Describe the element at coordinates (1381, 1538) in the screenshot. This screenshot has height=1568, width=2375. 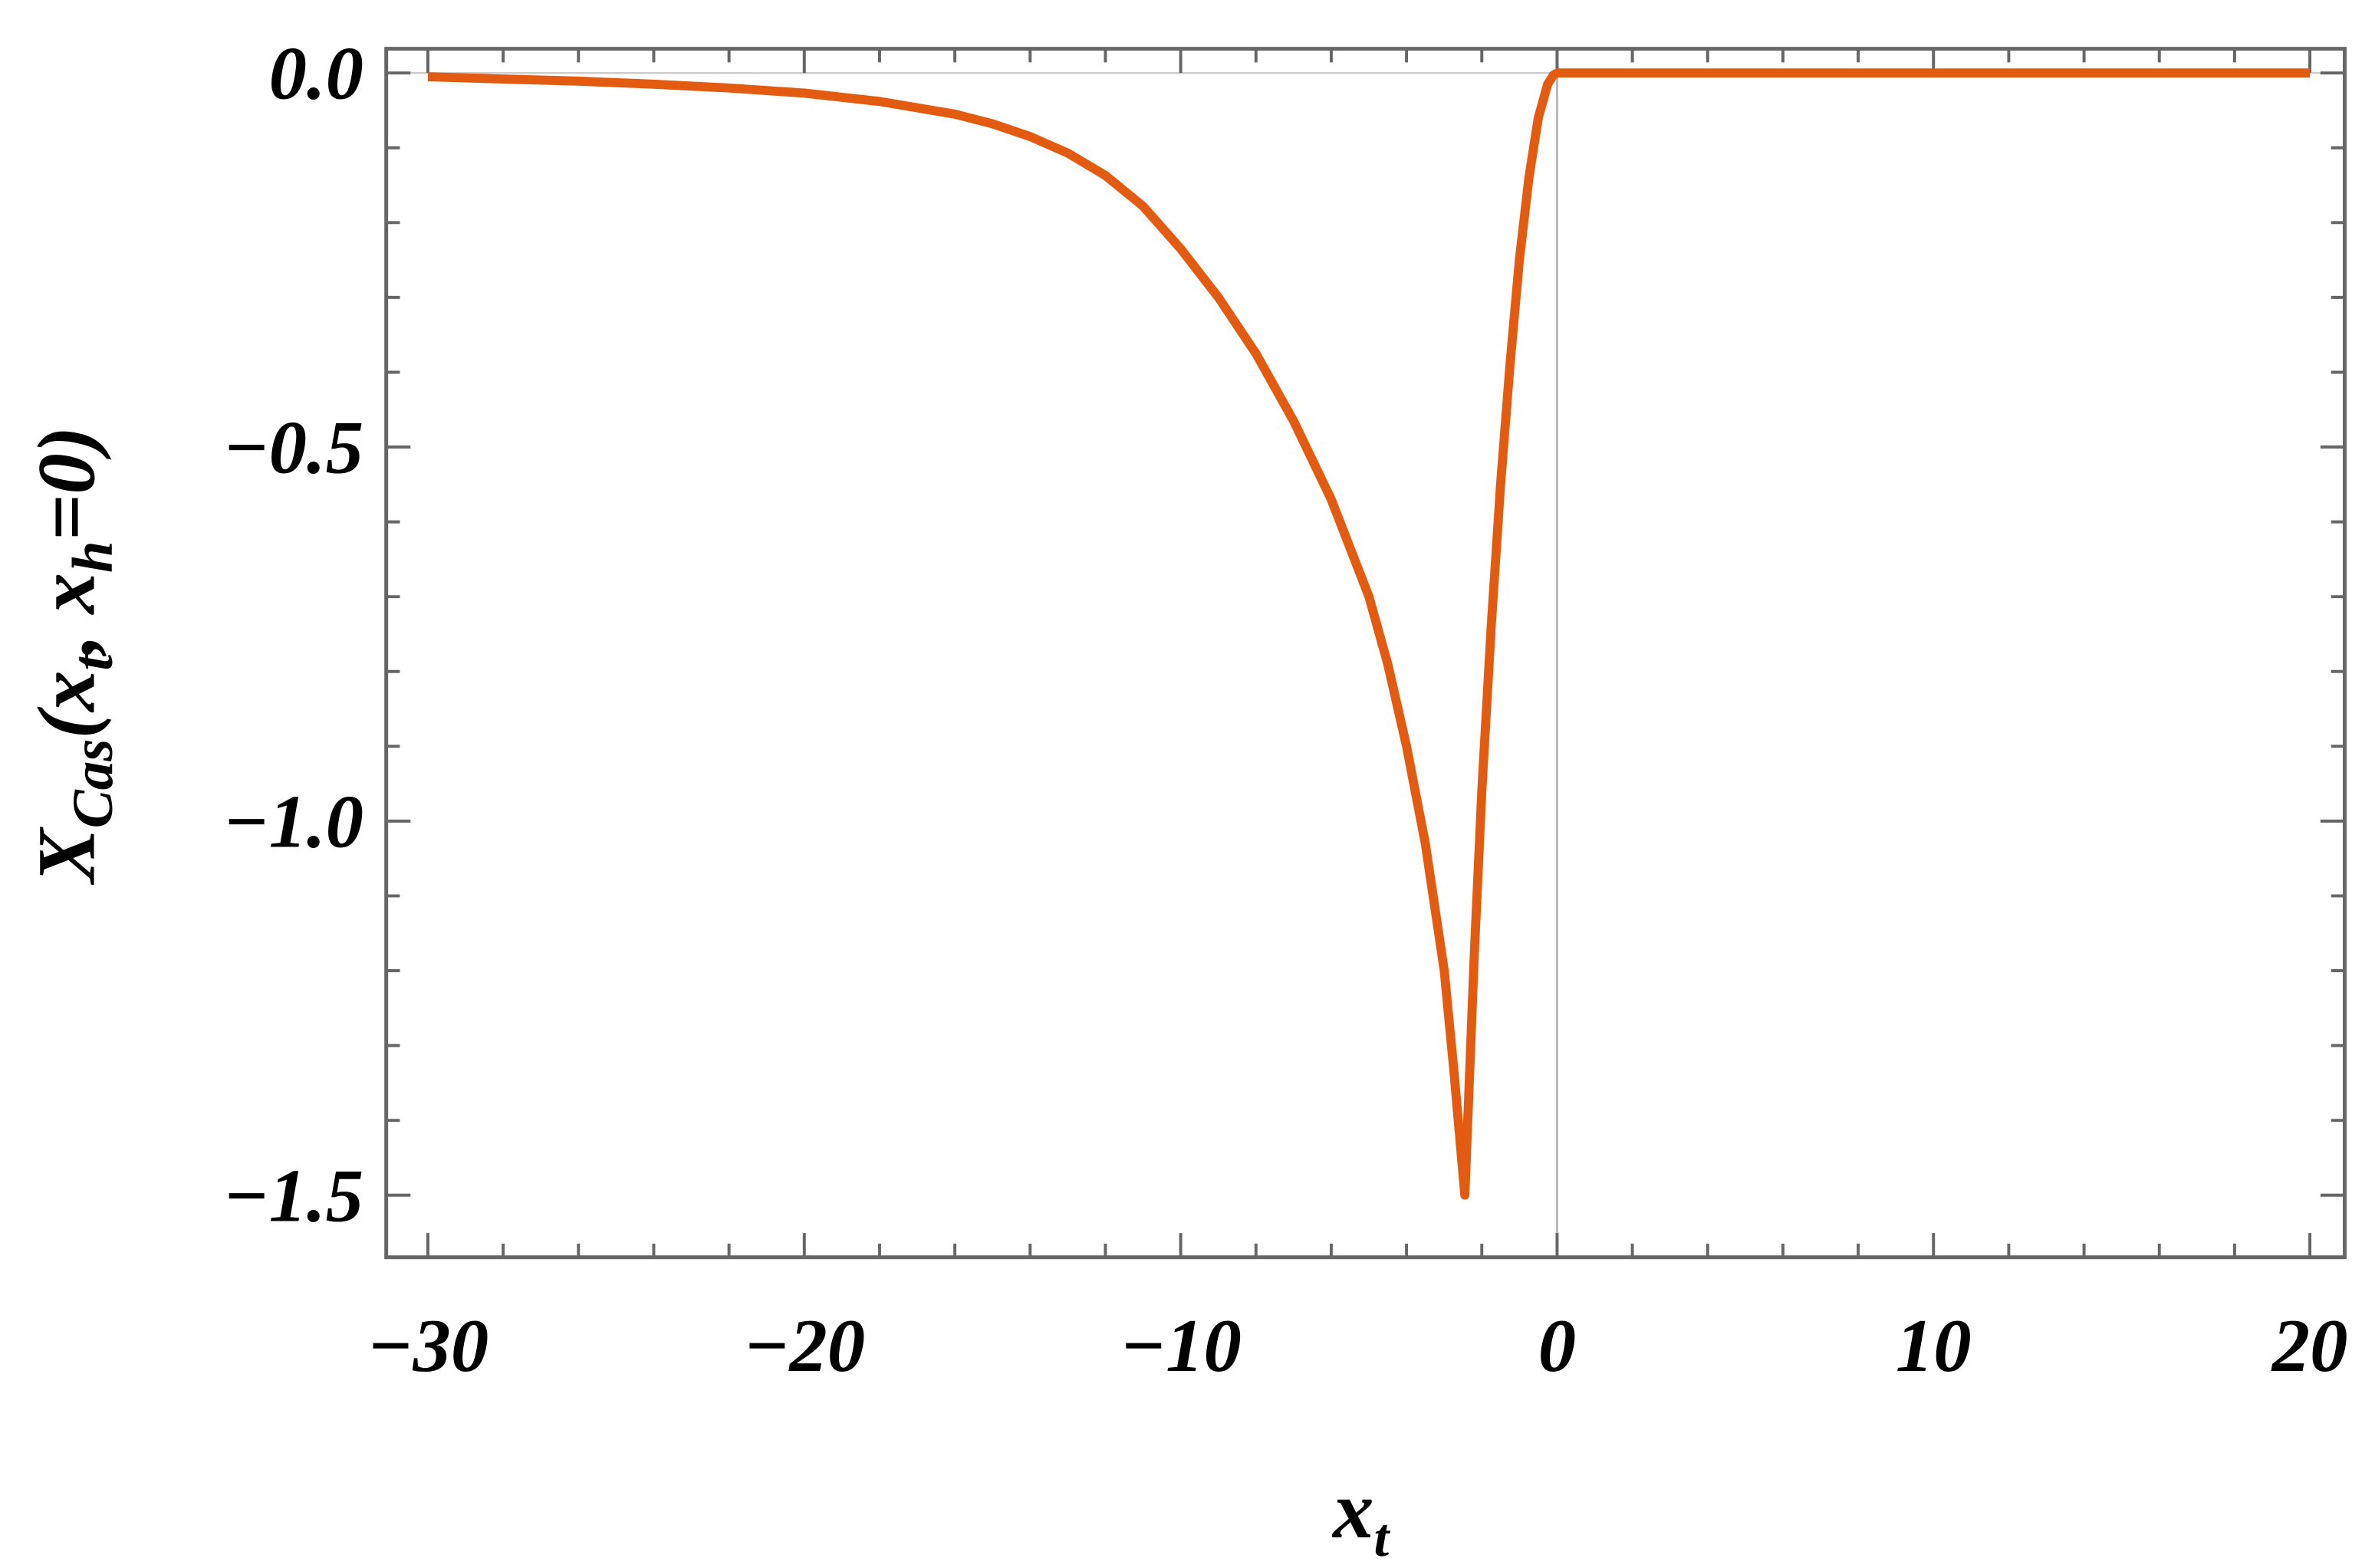
I see `x-axis-label-sub: t` at that location.